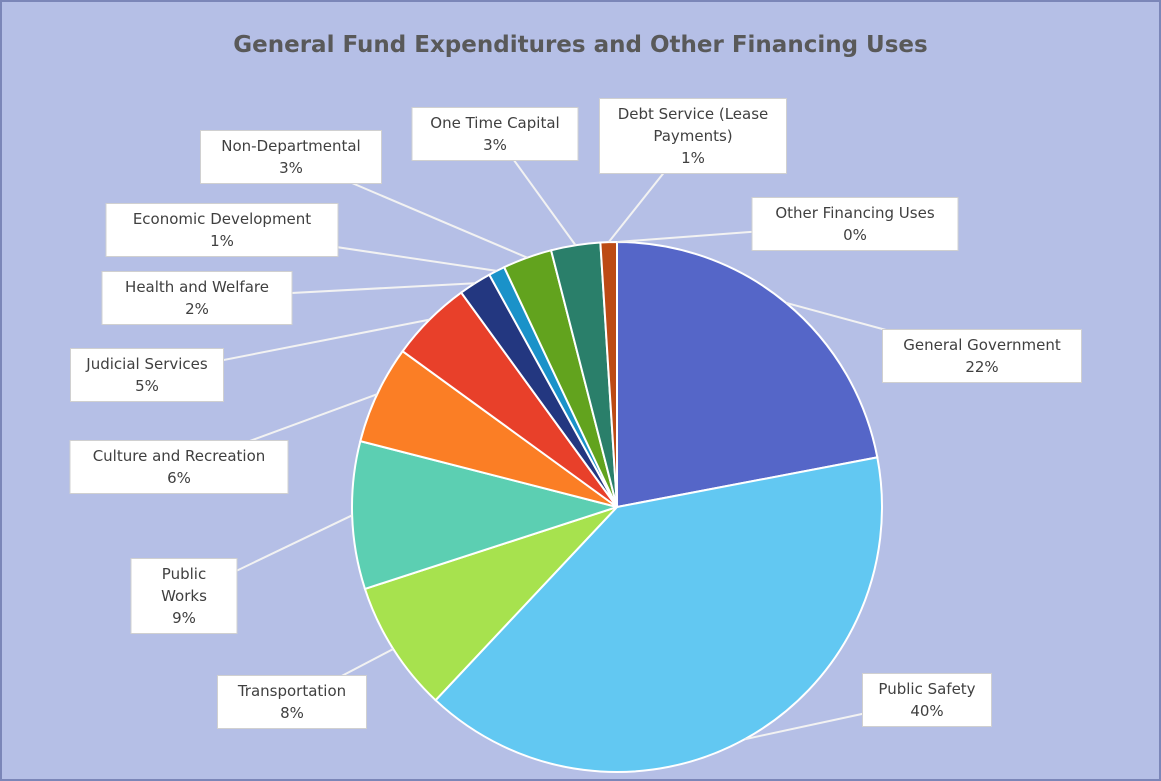 This screenshot has height=781, width=1161. What do you see at coordinates (179, 467) in the screenshot?
I see `data-label: Culture and Recreation 6%` at bounding box center [179, 467].